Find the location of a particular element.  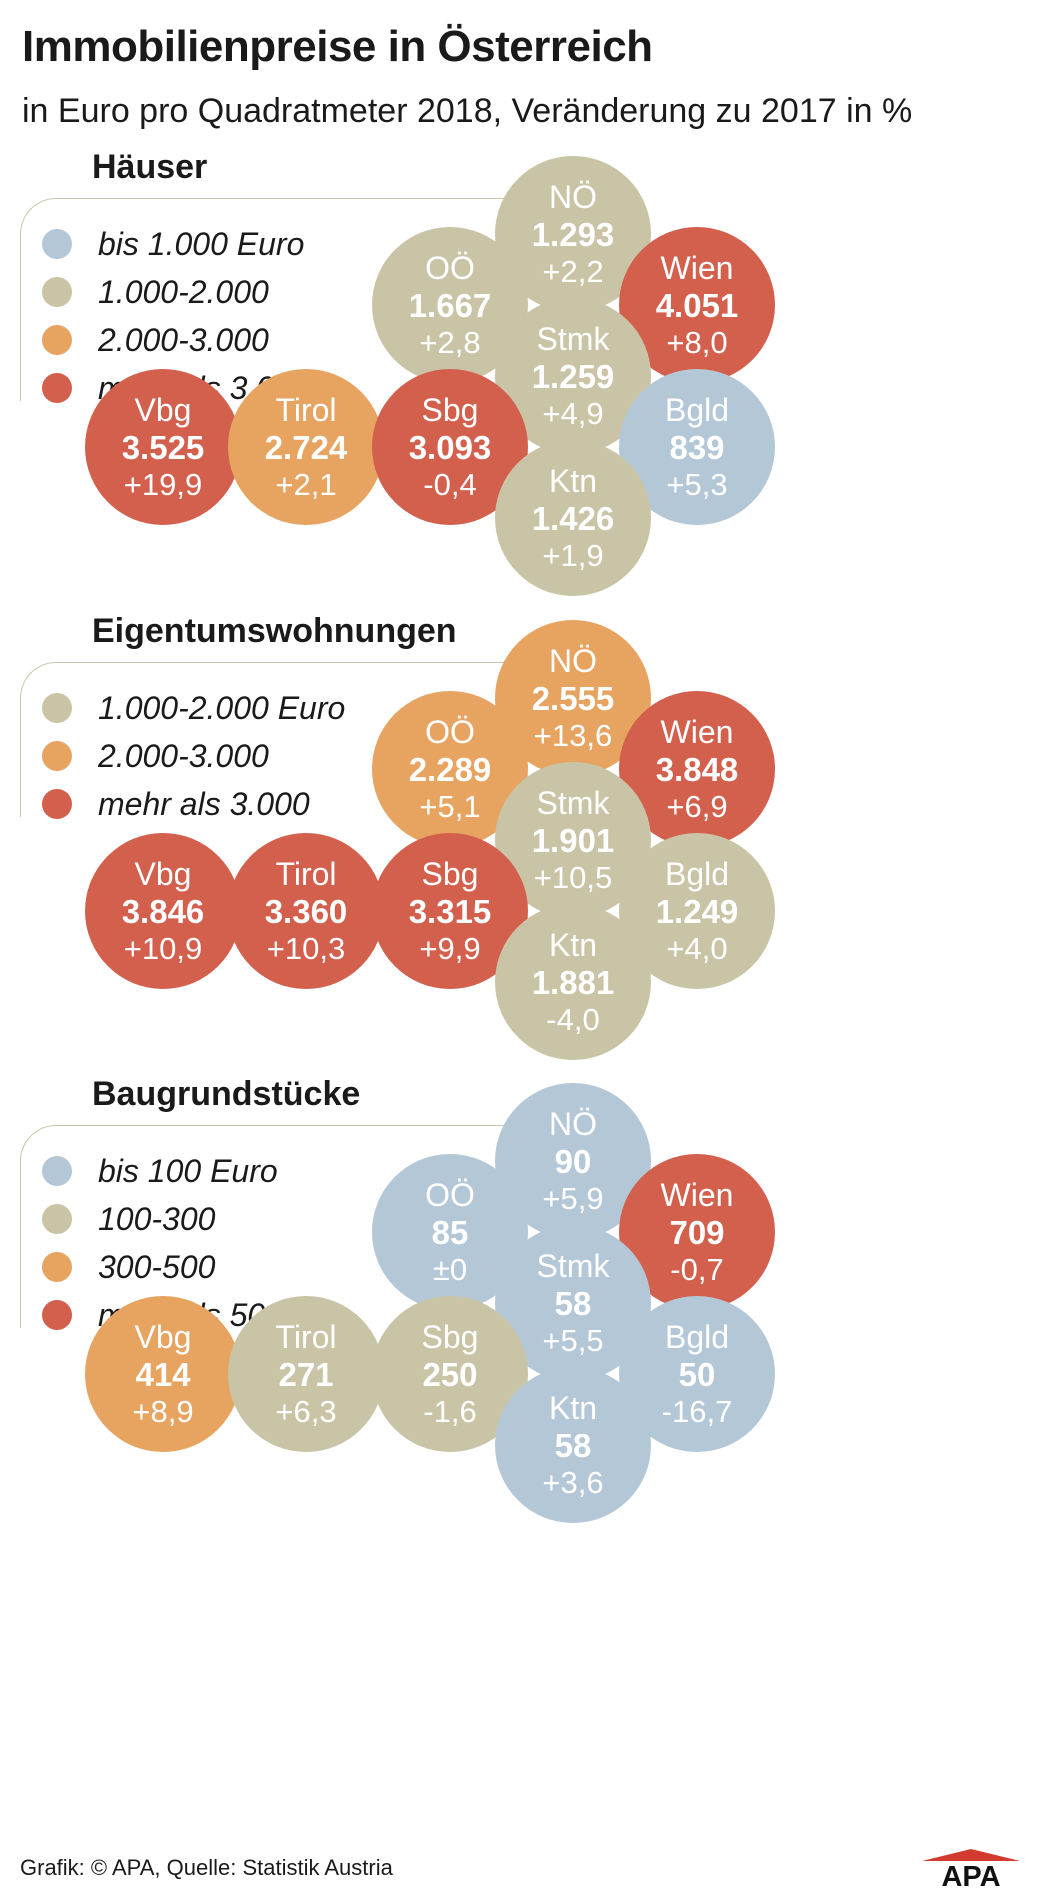

region-change: +10,5 is located at coordinates (573, 877).